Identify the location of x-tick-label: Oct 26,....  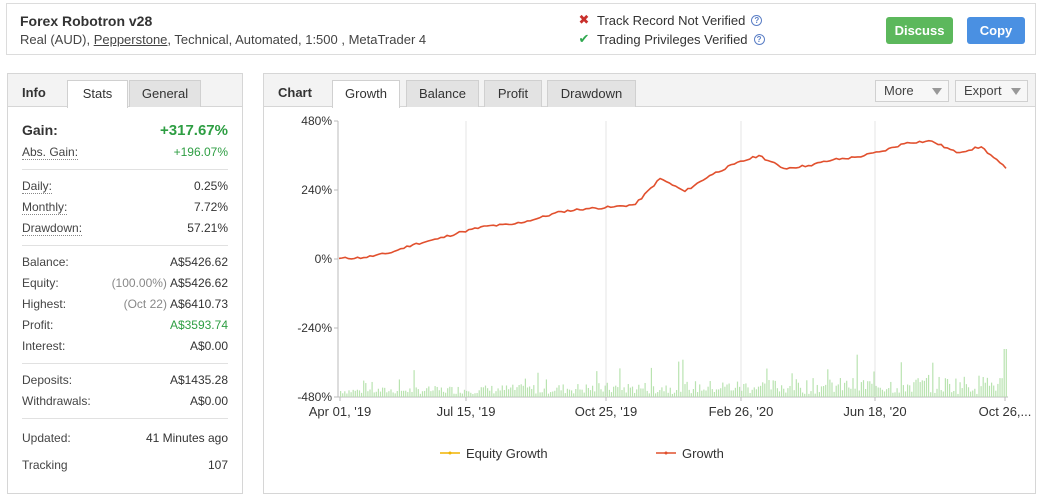
(1005, 411).